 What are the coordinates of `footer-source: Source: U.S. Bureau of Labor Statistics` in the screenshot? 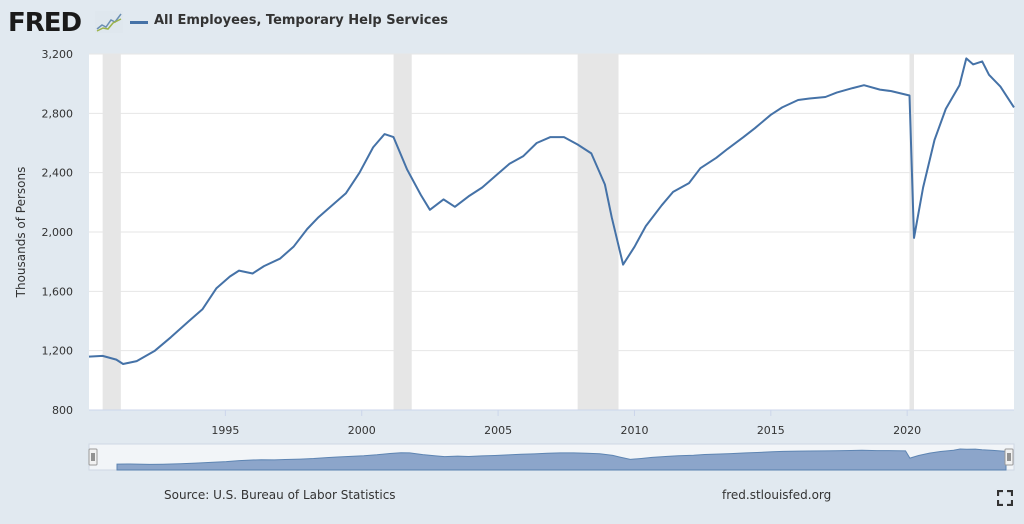 It's located at (280, 495).